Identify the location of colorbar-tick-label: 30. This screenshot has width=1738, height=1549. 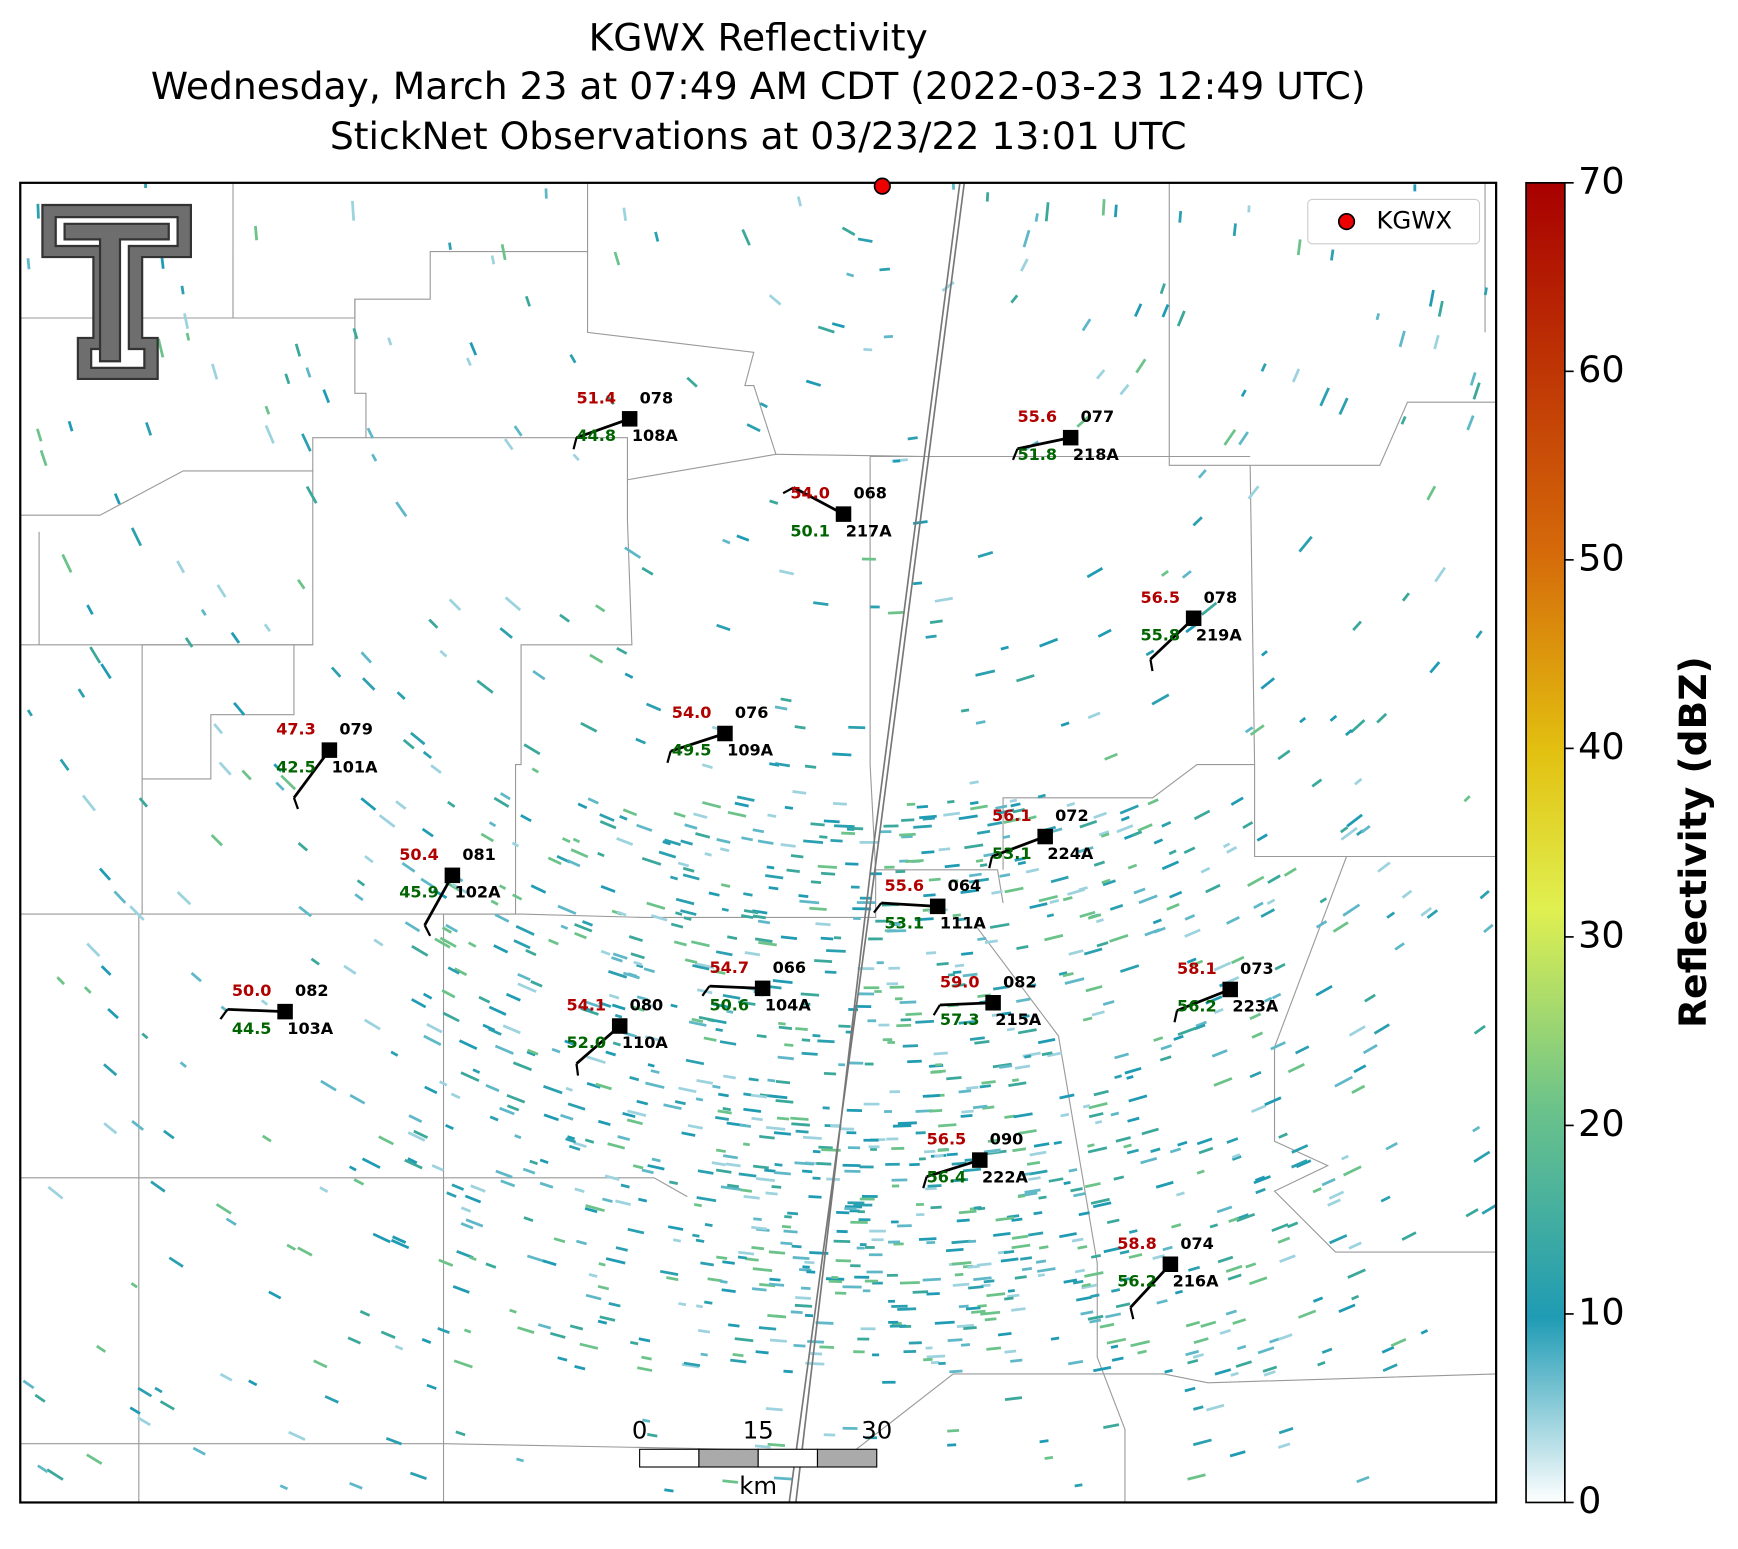
(1601, 934).